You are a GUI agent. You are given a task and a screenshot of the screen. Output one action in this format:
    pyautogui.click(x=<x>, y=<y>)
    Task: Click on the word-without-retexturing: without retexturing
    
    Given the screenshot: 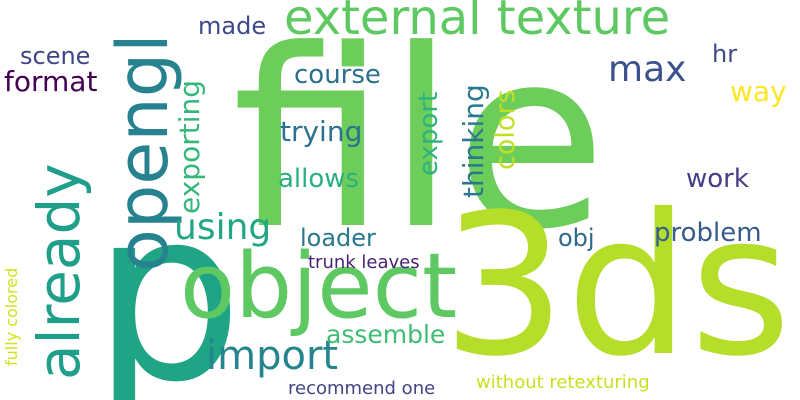 What is the action you would take?
    pyautogui.click(x=563, y=382)
    